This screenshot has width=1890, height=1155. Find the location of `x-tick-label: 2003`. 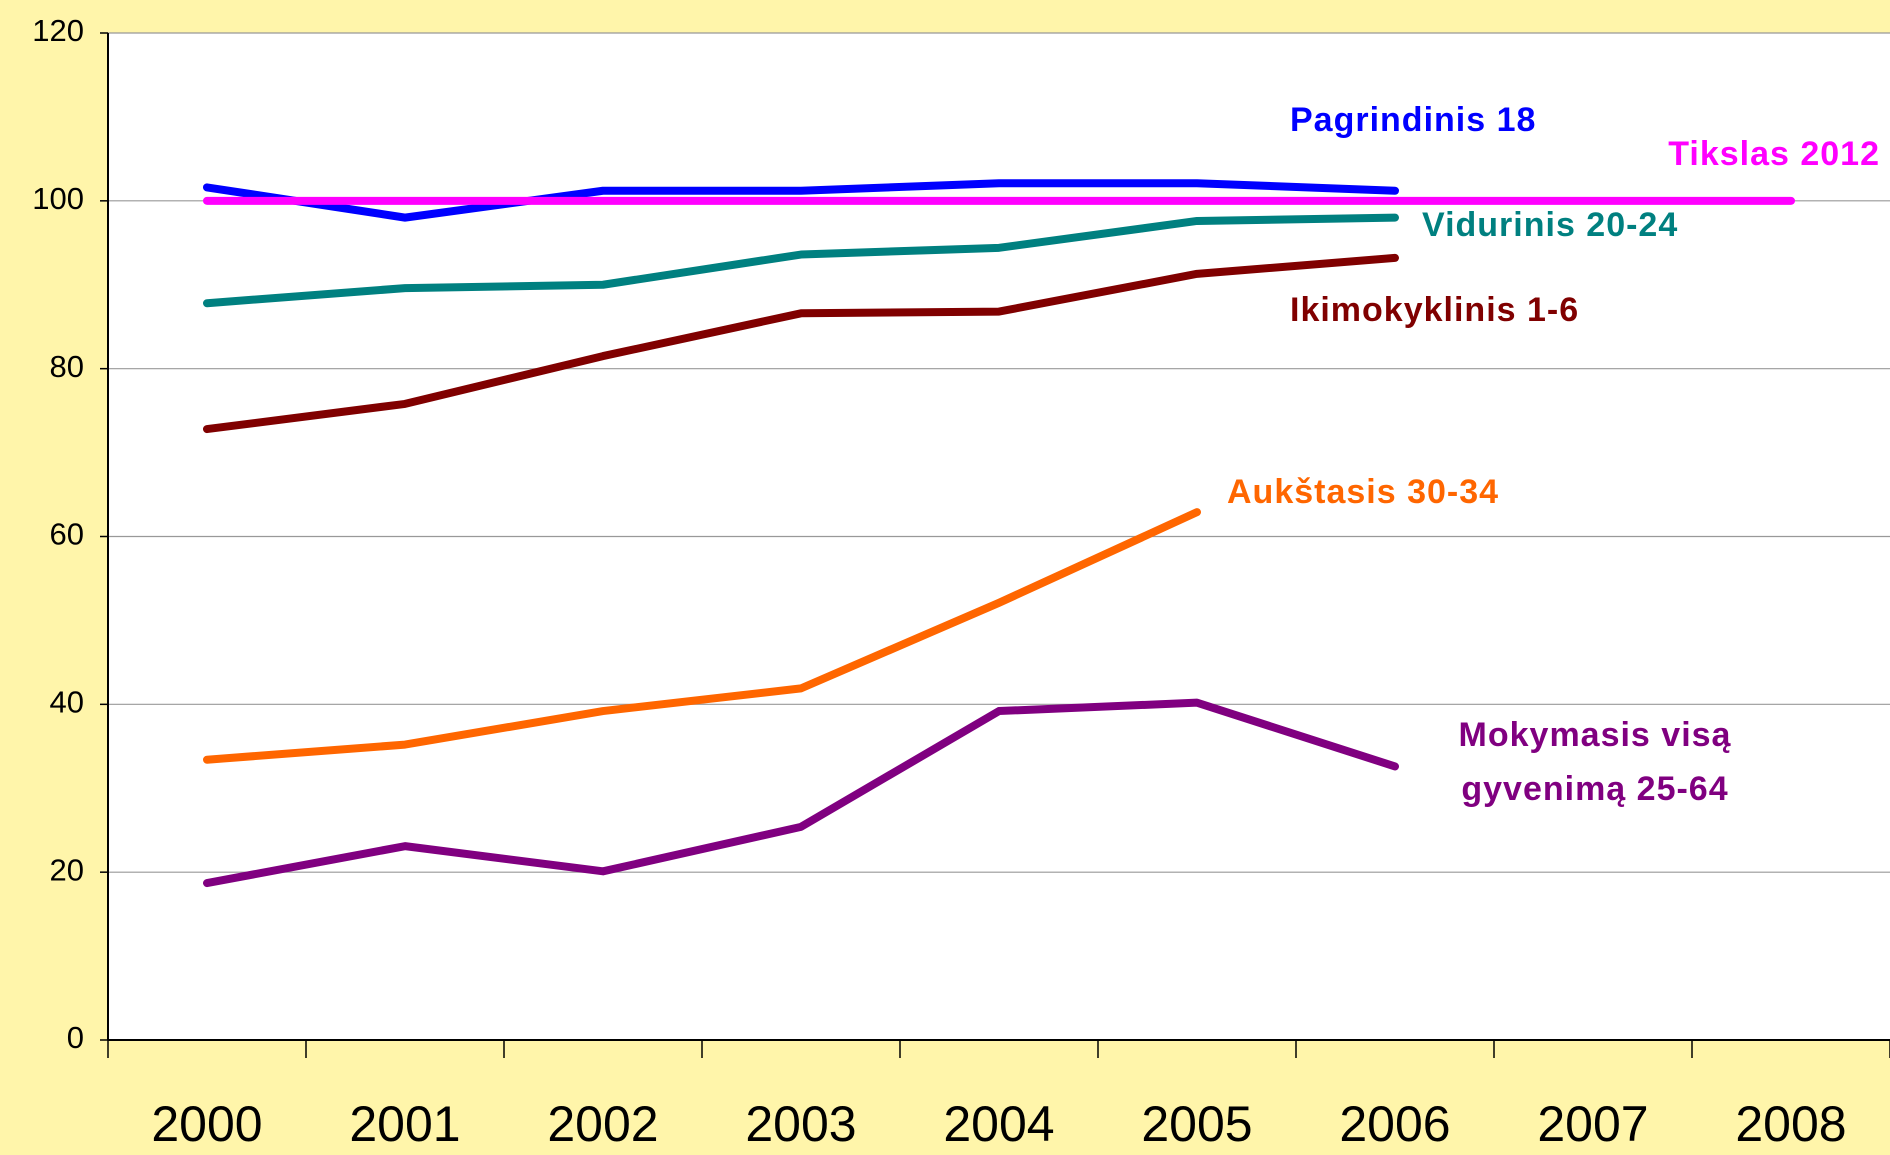

x-tick-label: 2003 is located at coordinates (800, 1124).